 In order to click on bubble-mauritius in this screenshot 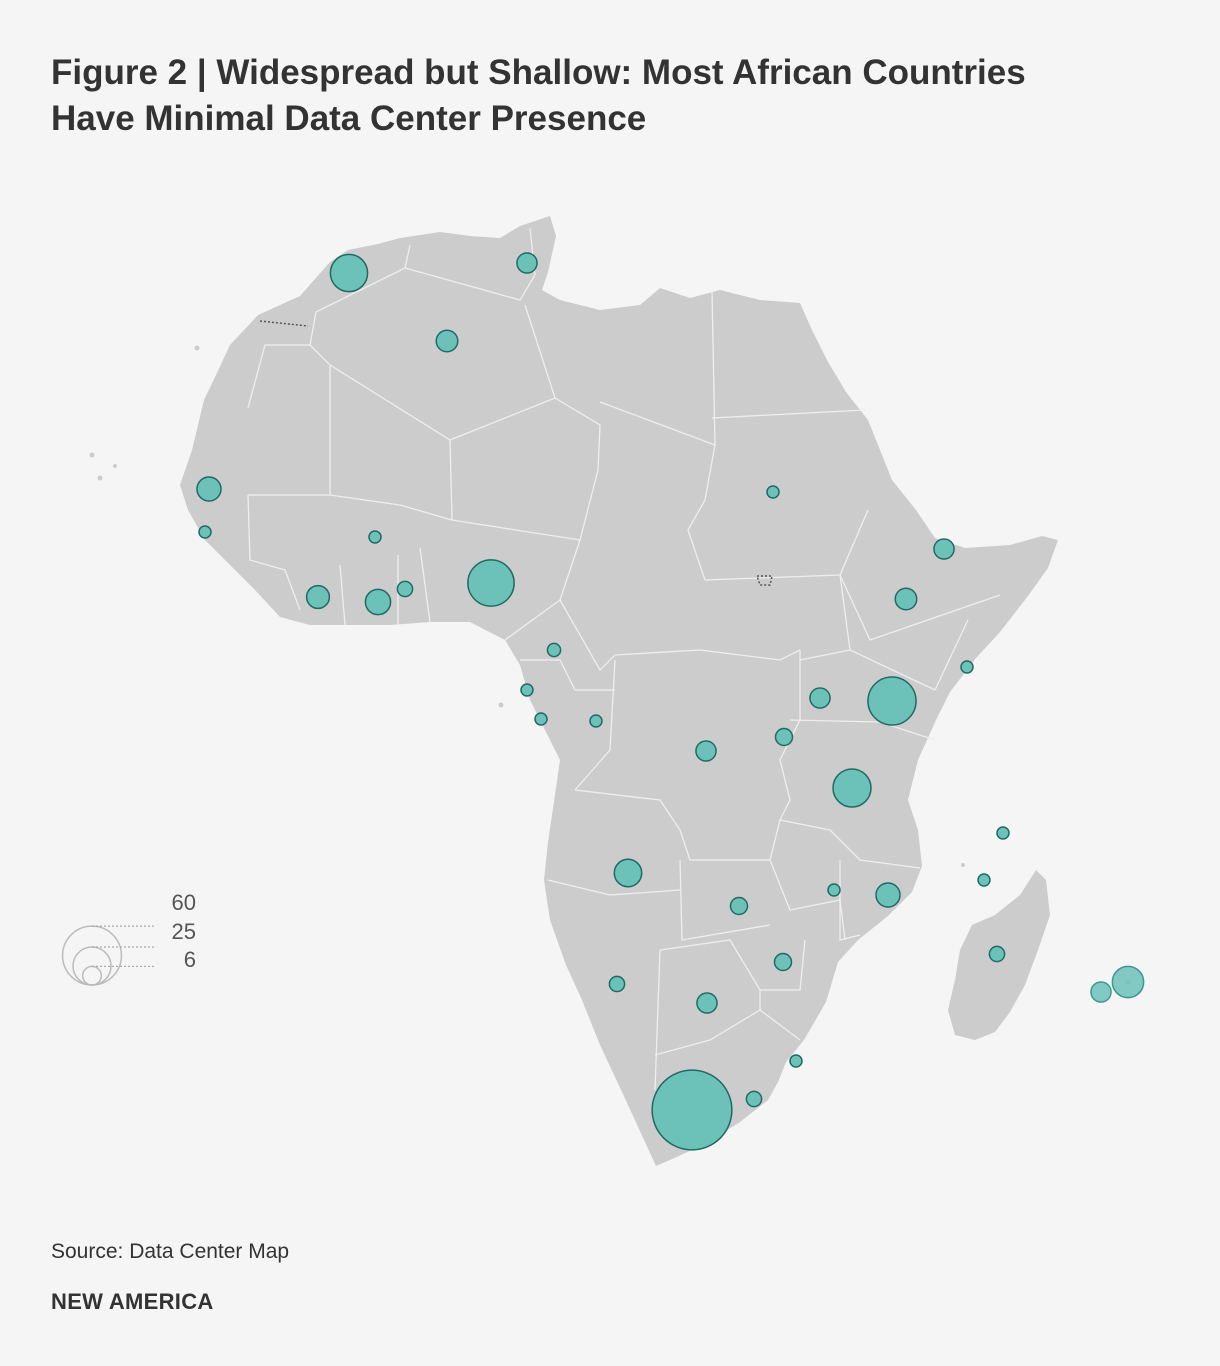, I will do `click(1128, 982)`.